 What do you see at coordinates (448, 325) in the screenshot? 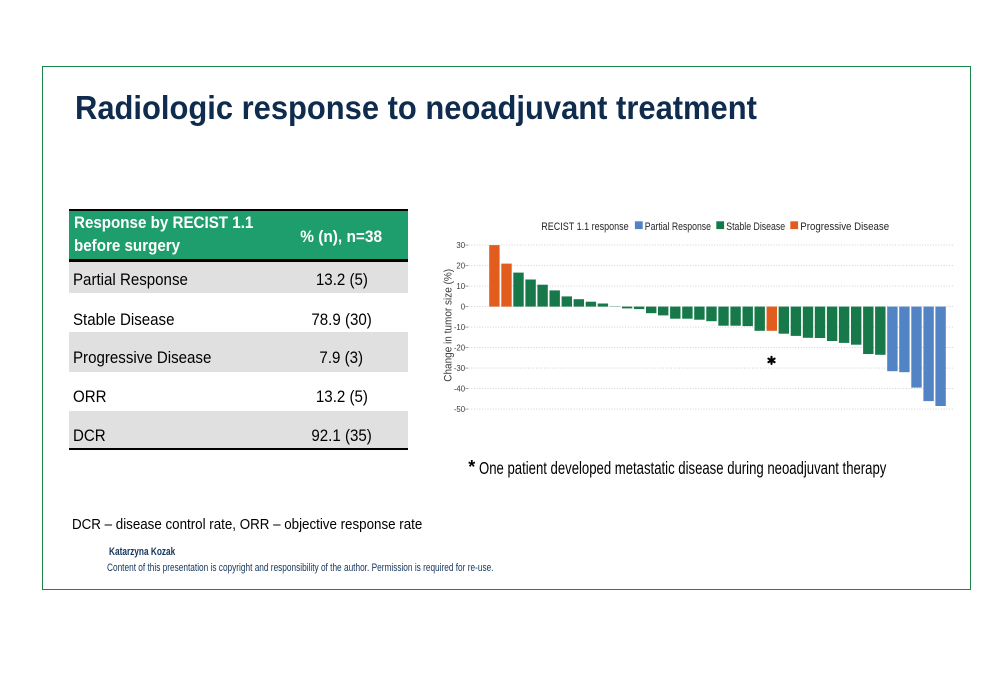
I see `svg-text: Change in tumor size (%)` at bounding box center [448, 325].